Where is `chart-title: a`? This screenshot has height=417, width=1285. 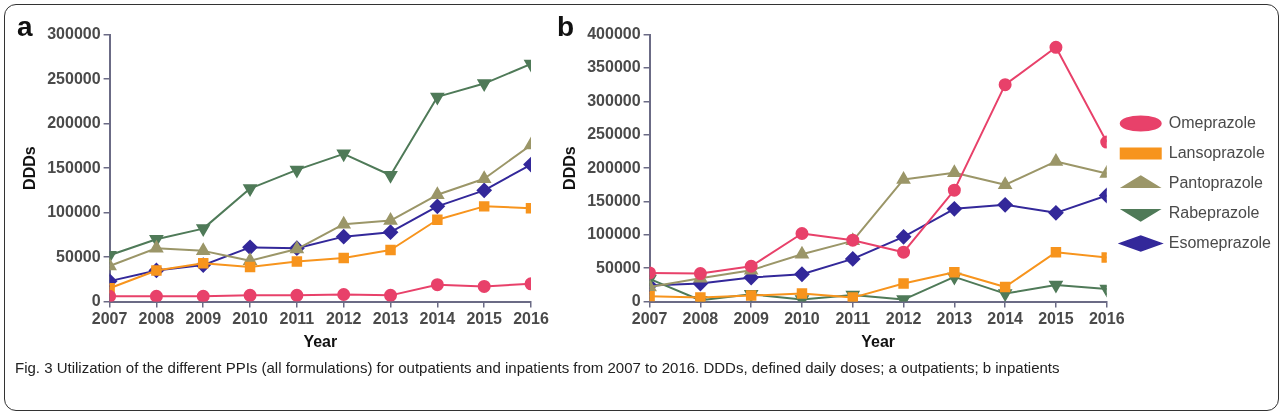
chart-title: a is located at coordinates (25, 26).